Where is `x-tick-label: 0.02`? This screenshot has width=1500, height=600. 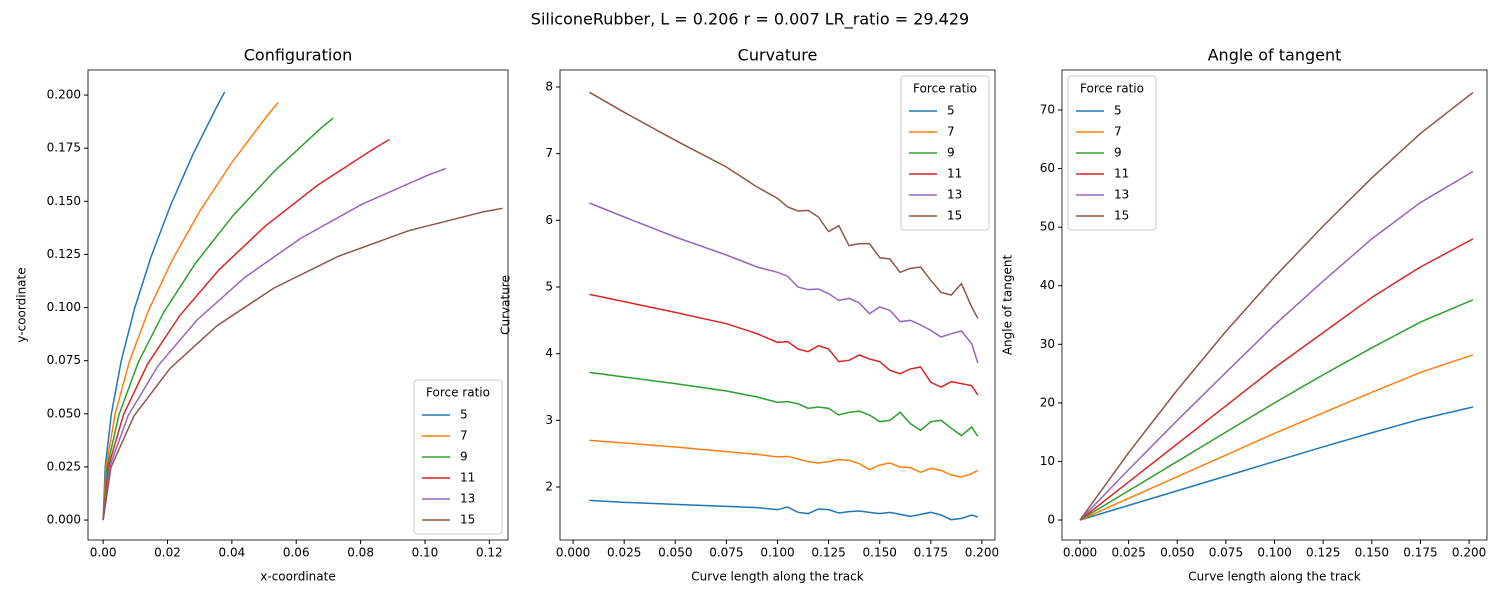 x-tick-label: 0.02 is located at coordinates (167, 553).